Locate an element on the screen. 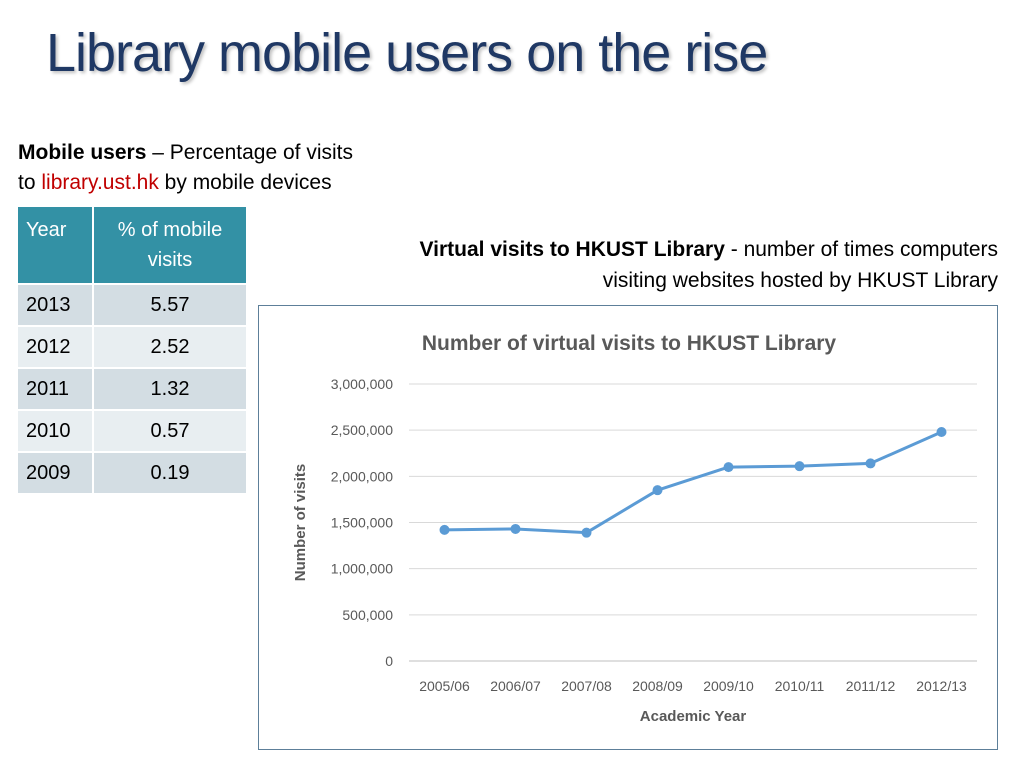 This screenshot has width=1024, height=768. x-tick-label: 2009/10 is located at coordinates (728, 686).